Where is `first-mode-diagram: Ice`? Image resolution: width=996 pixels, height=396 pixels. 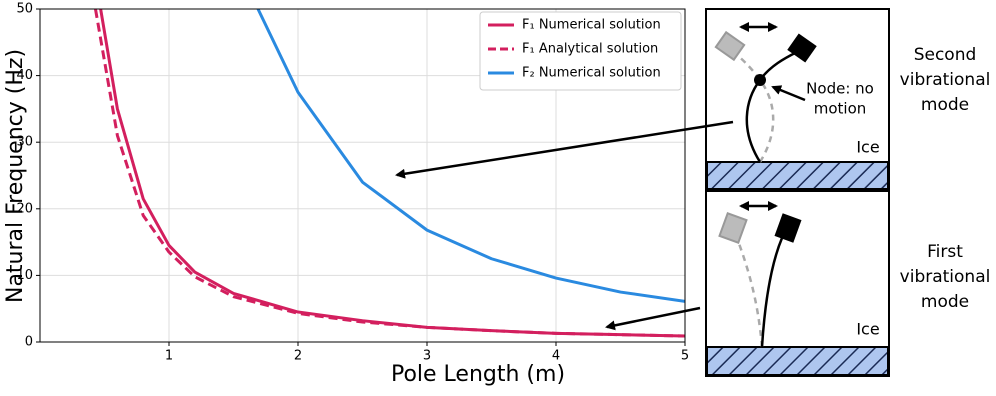
first-mode-diagram: Ice is located at coordinates (797, 283).